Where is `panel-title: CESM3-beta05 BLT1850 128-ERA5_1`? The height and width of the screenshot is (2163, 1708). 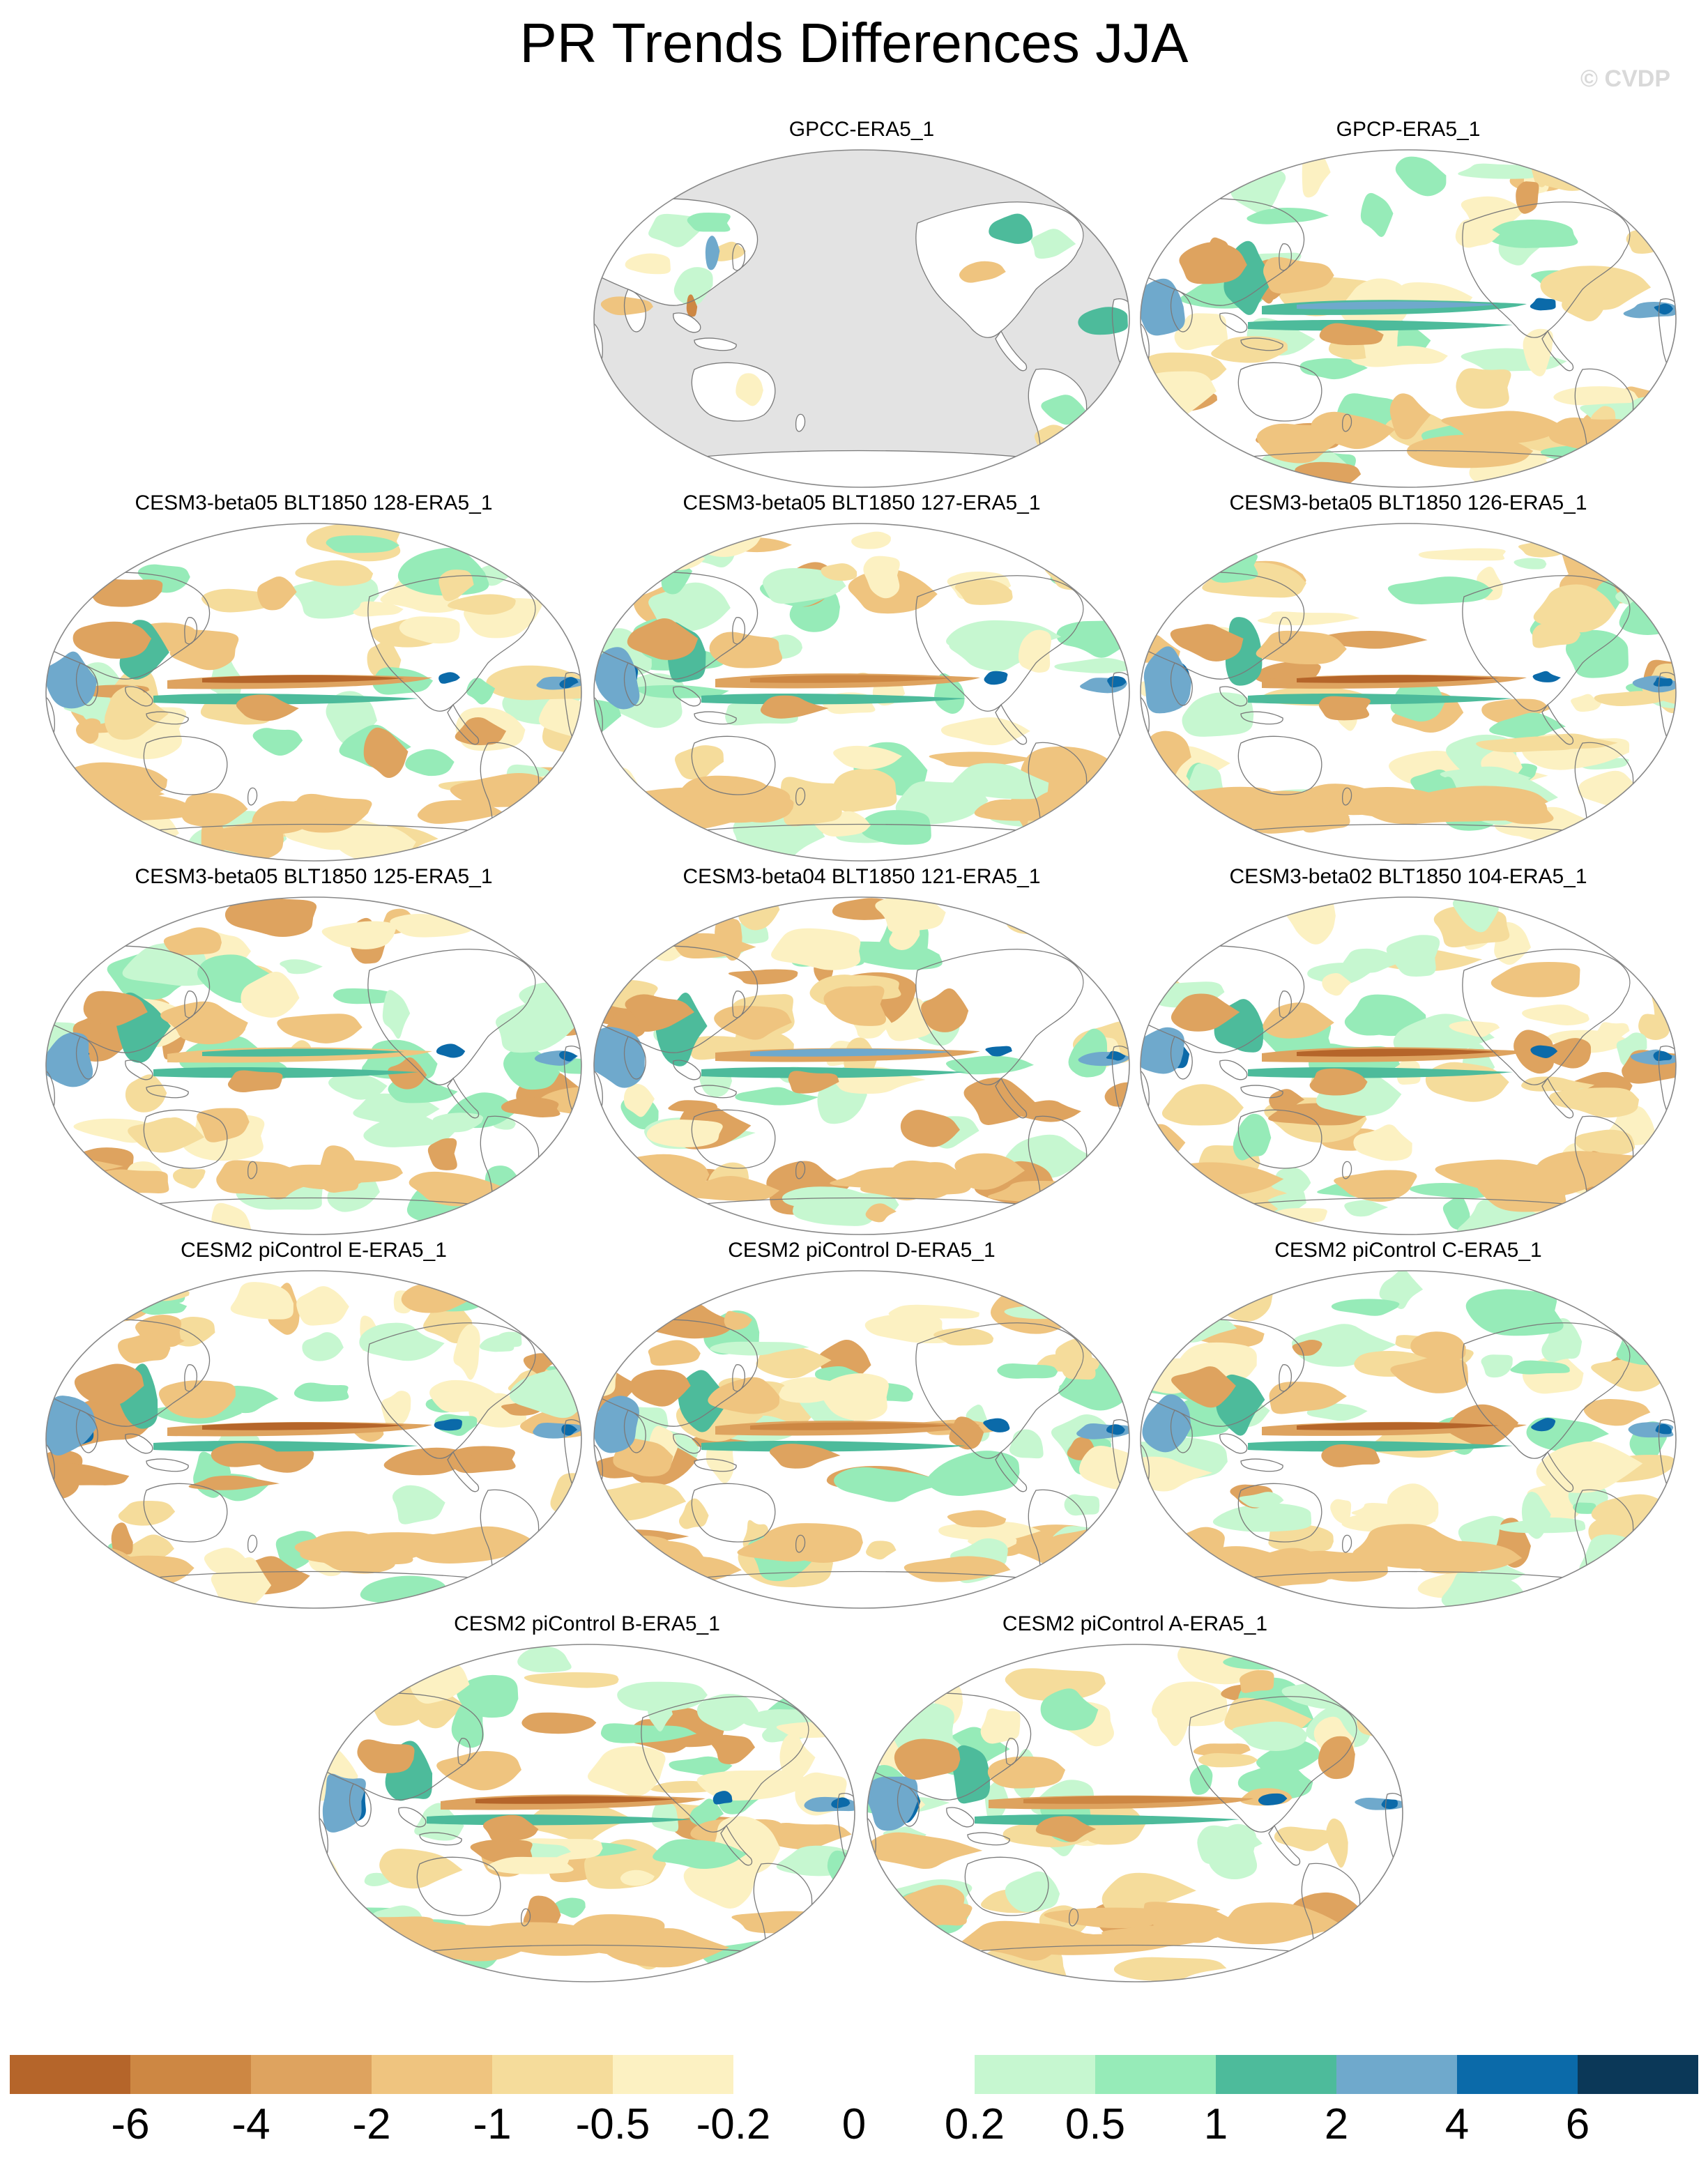 panel-title: CESM3-beta05 BLT1850 128-ERA5_1 is located at coordinates (314, 502).